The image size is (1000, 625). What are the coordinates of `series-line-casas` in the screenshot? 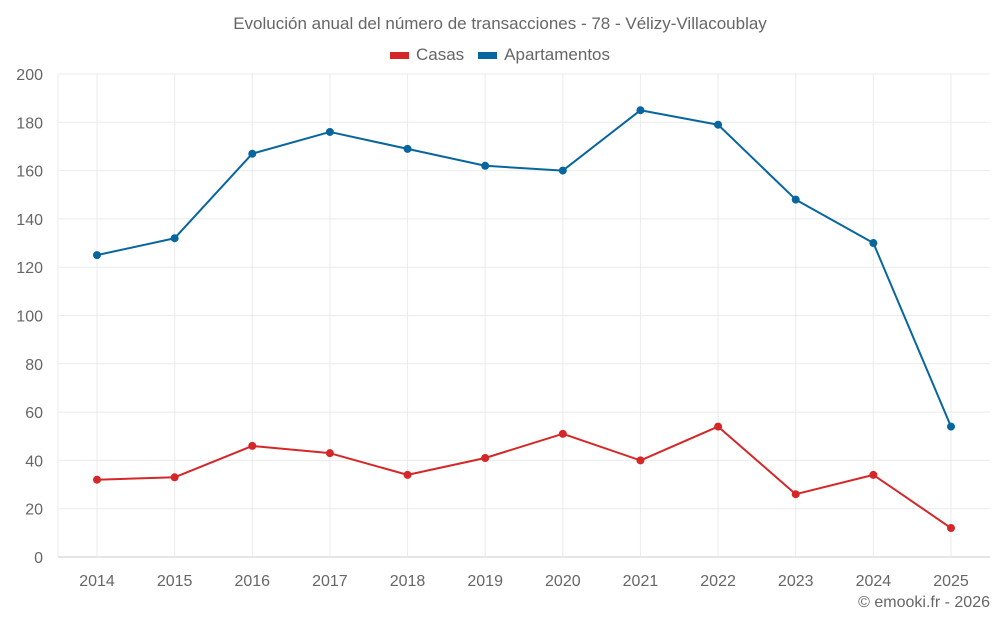 It's located at (524, 477).